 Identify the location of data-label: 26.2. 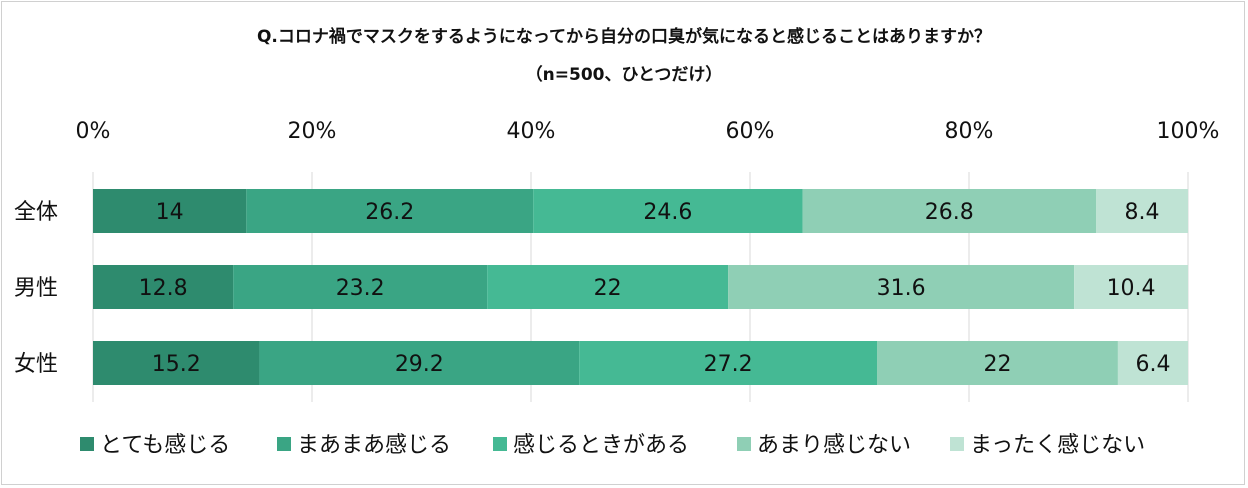
(389, 212).